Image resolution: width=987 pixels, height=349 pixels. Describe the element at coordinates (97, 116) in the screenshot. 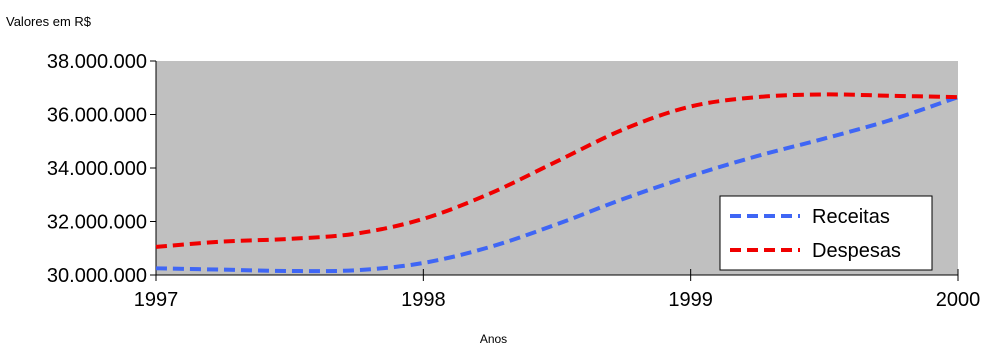

I see `y-tick-label: 36.000.000` at that location.